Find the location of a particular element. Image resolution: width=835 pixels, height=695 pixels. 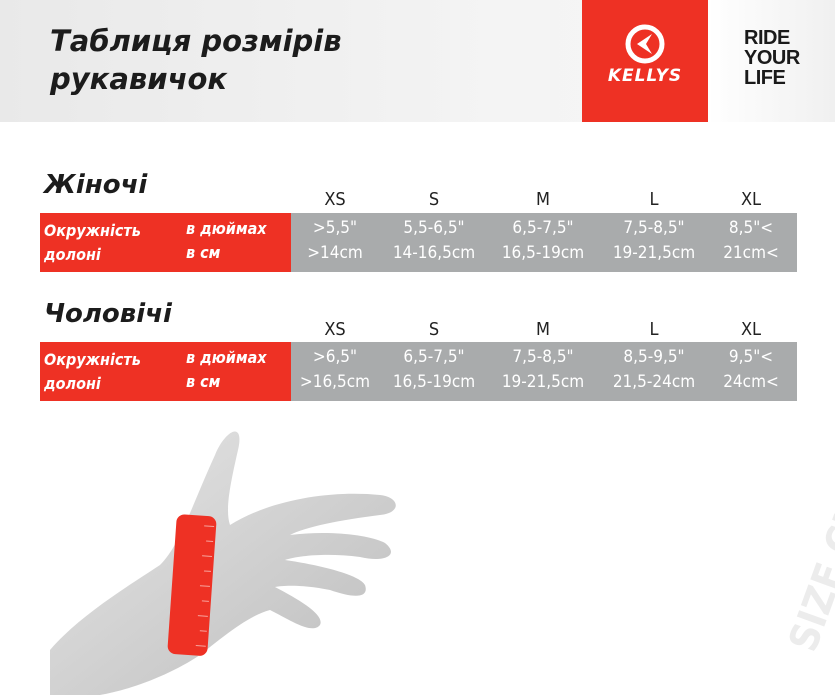

cm-value: 21,5-24cm is located at coordinates (654, 382).